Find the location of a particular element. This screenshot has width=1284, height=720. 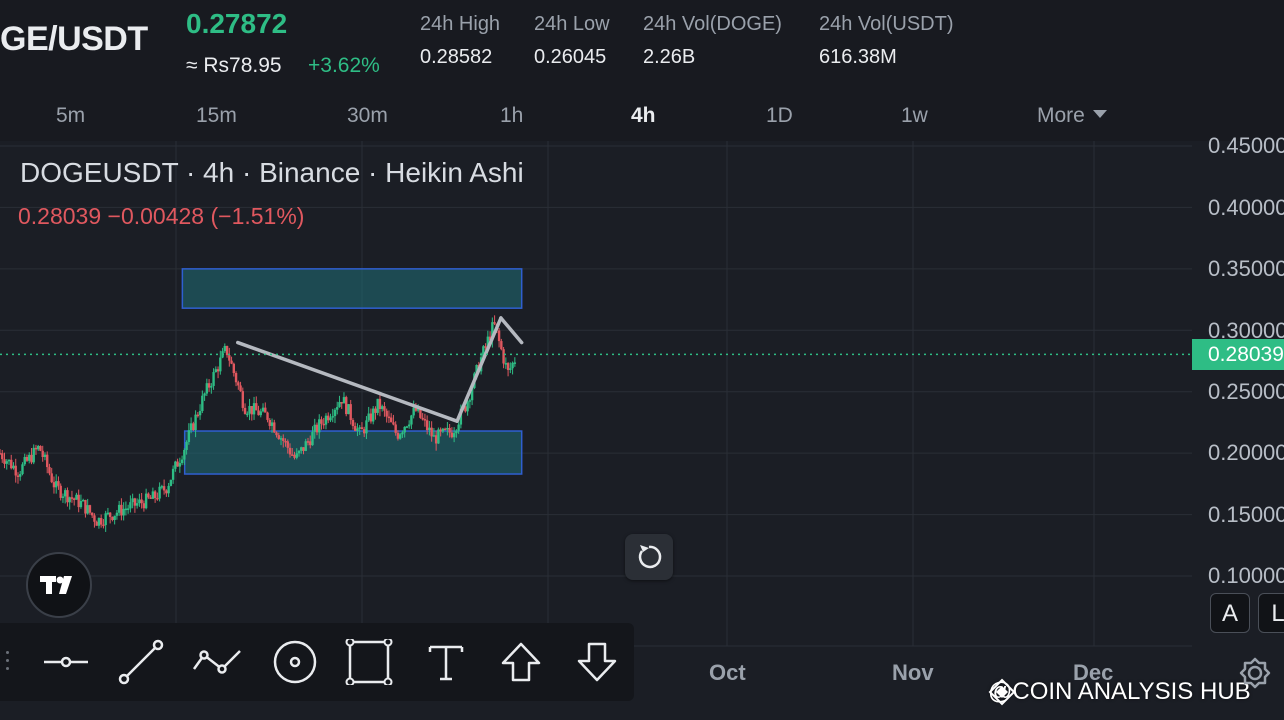

chart-trendlines is located at coordinates (380, 369).